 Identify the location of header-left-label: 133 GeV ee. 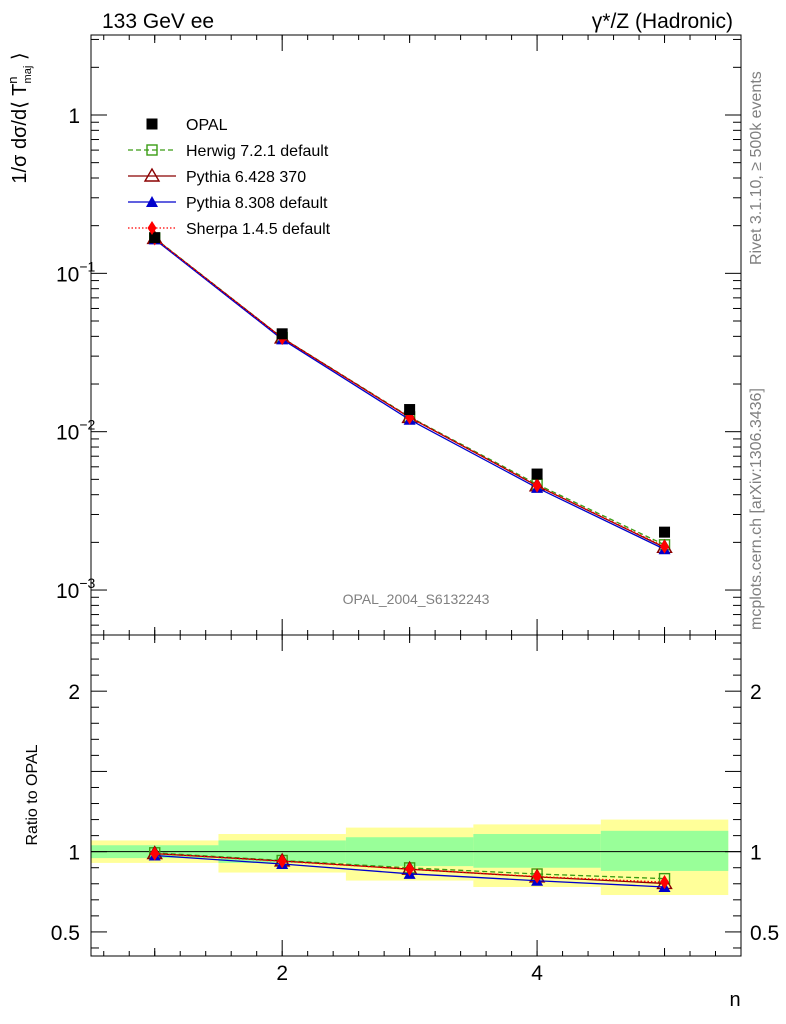
(158, 21).